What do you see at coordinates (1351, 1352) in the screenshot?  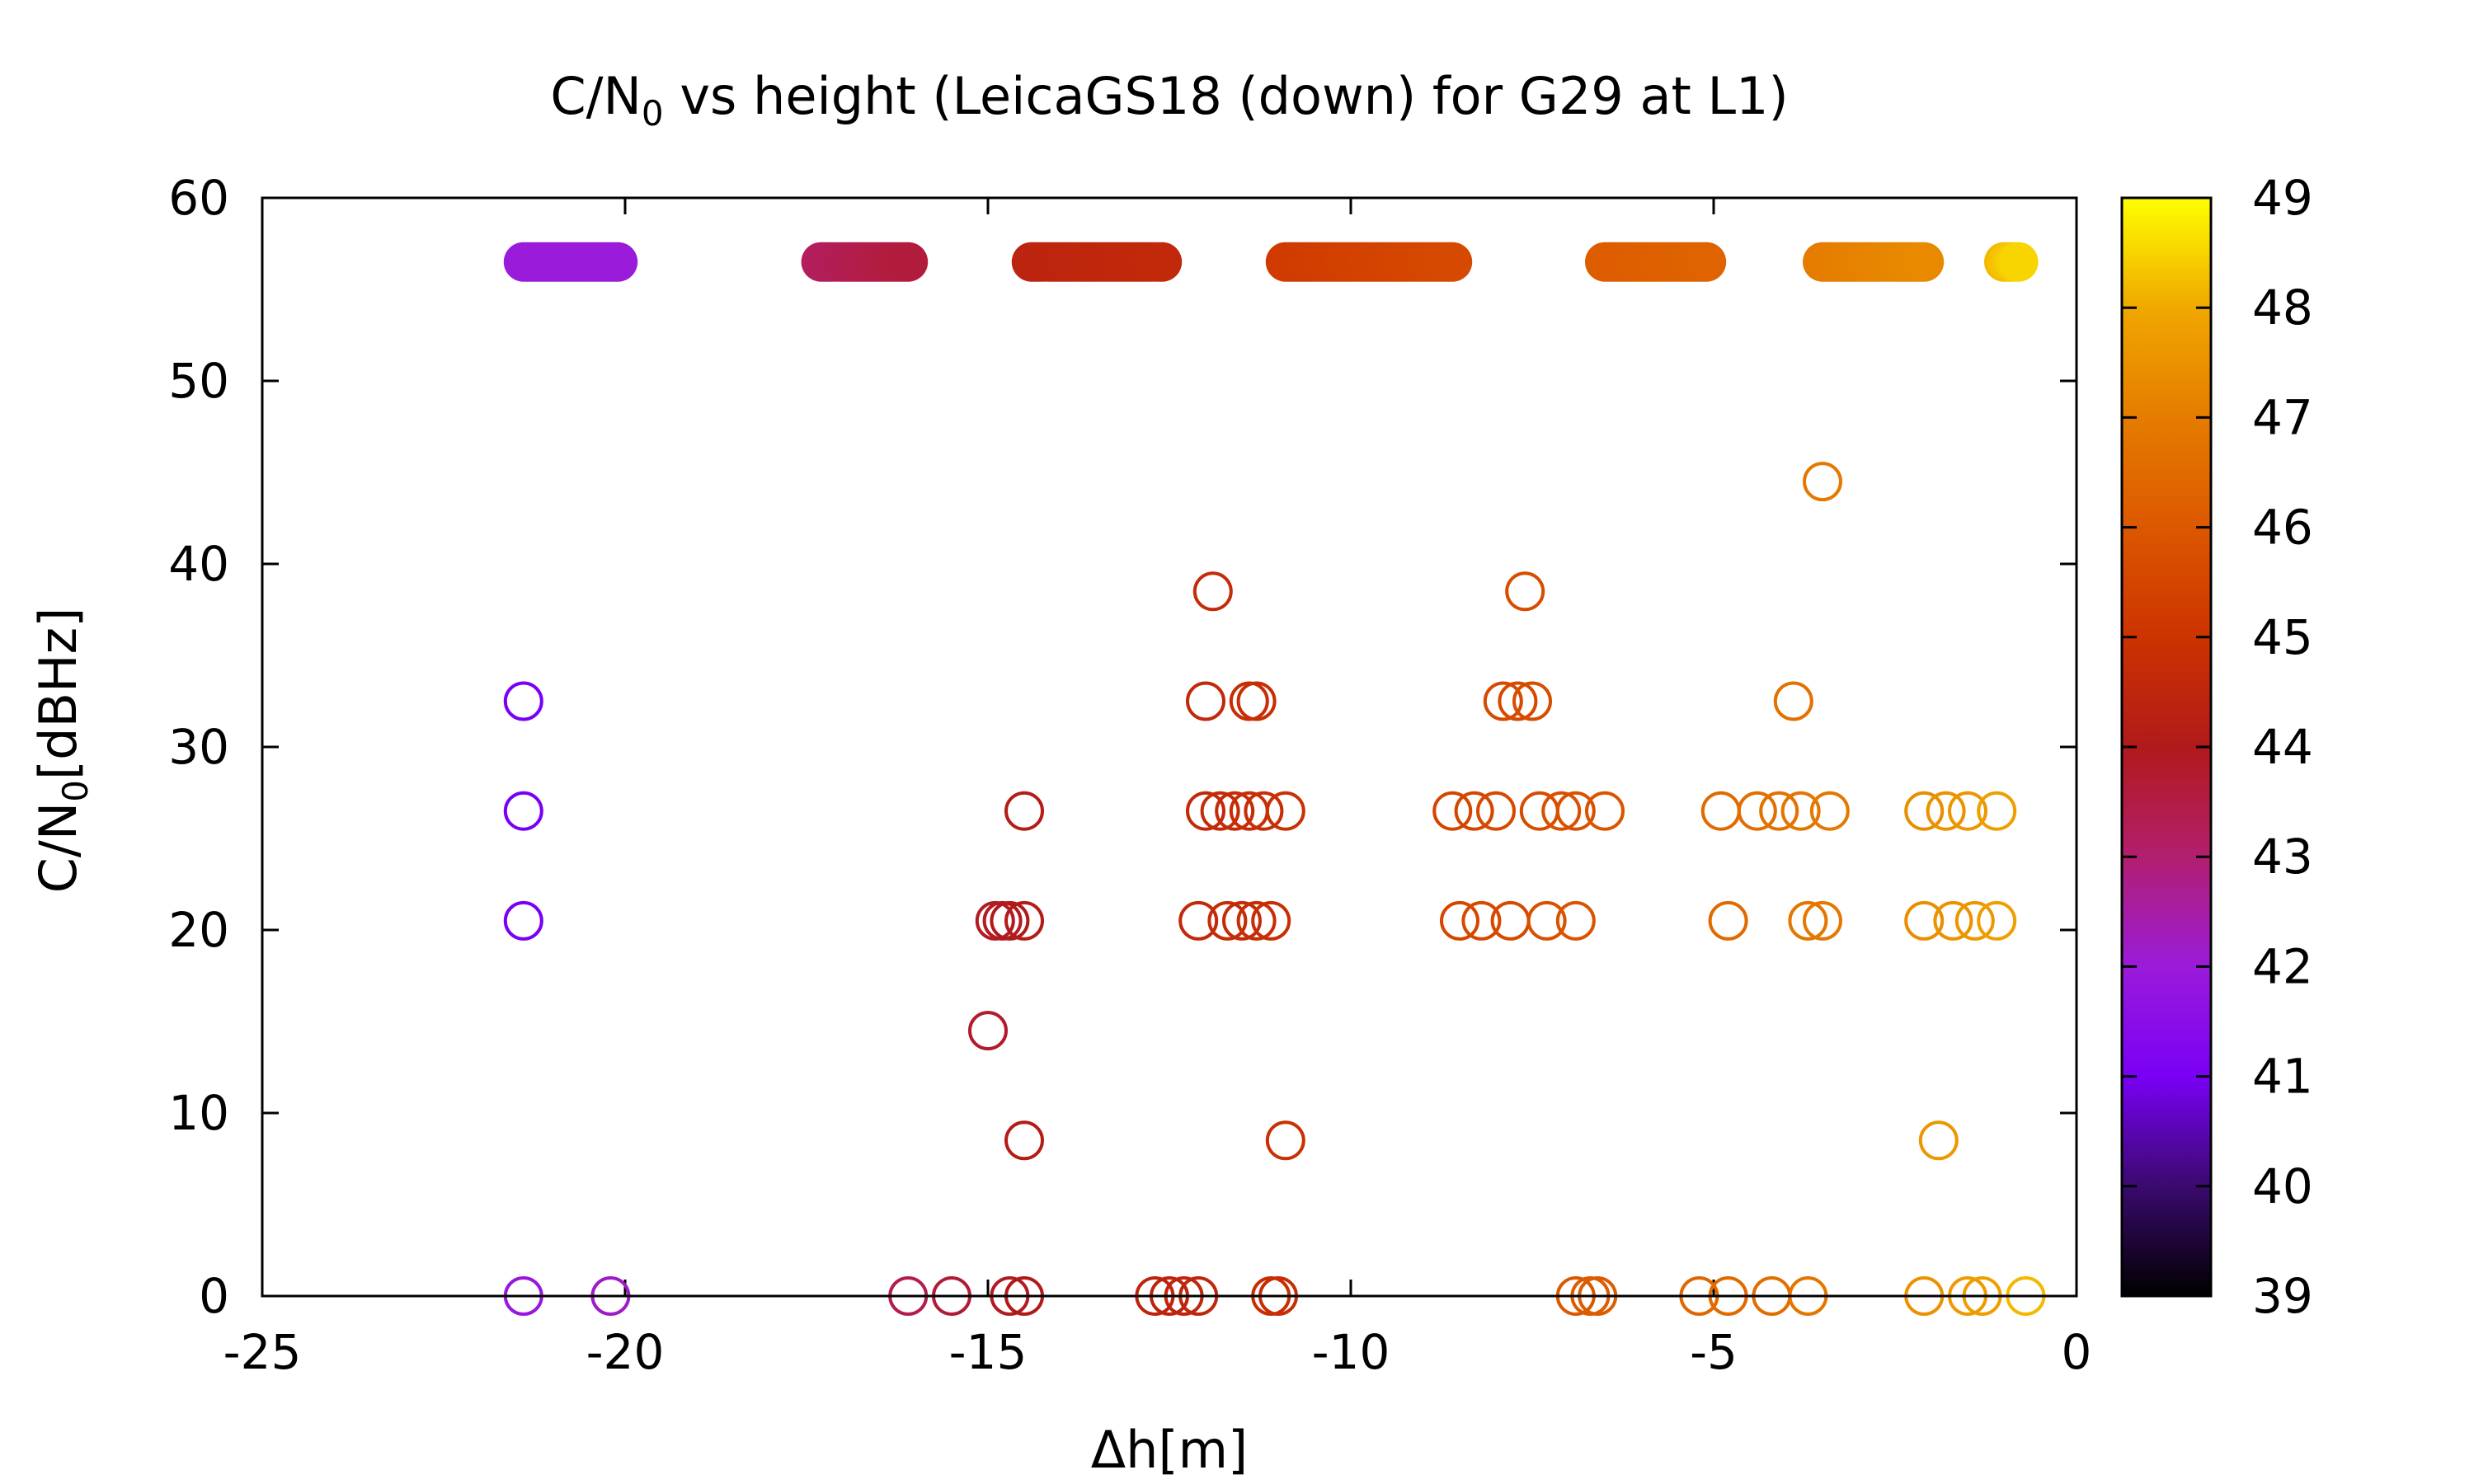 I see `x-tick-label: -10` at bounding box center [1351, 1352].